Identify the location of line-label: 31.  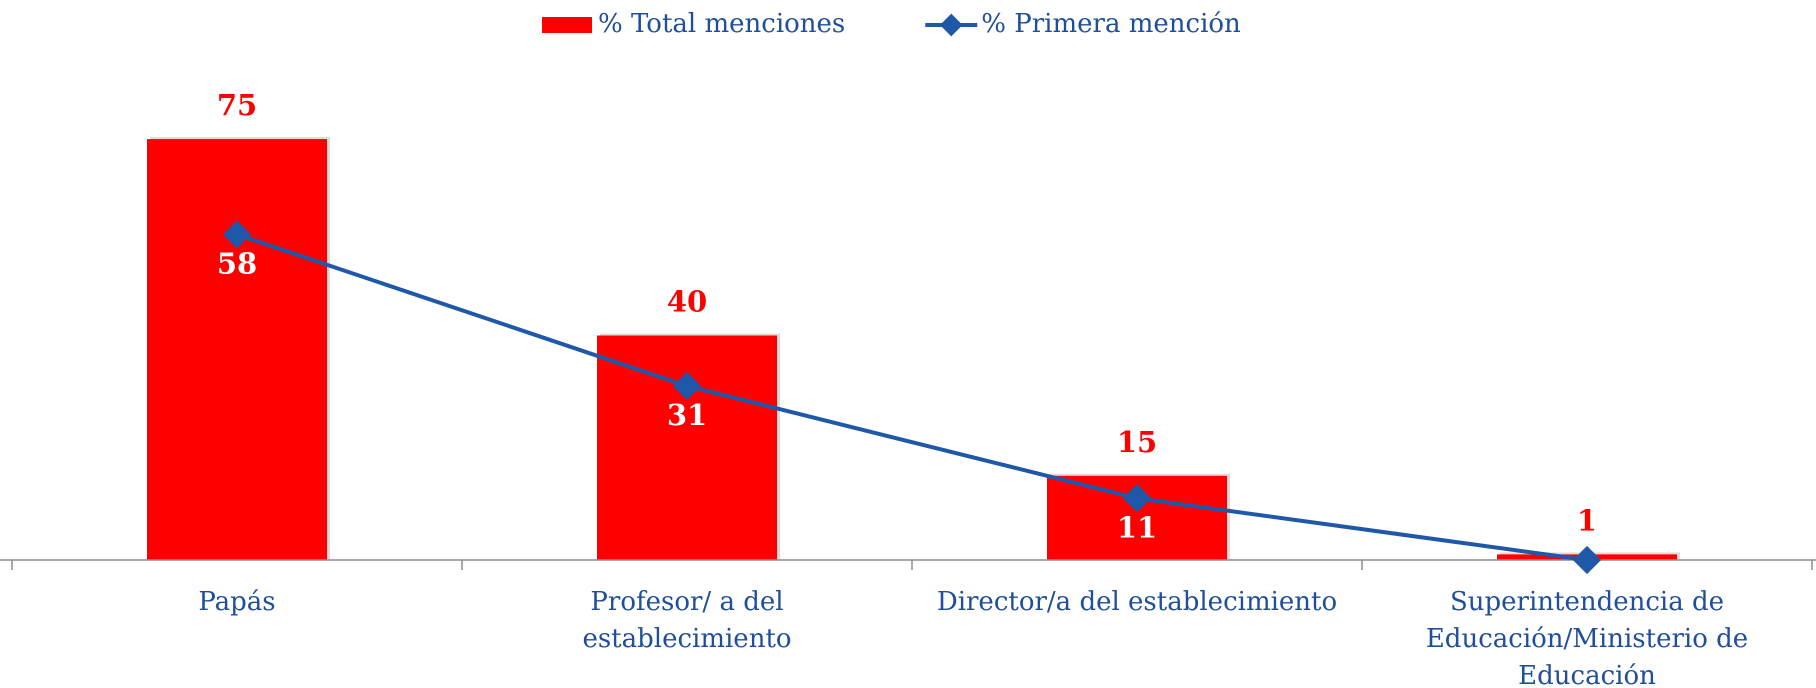
(687, 415).